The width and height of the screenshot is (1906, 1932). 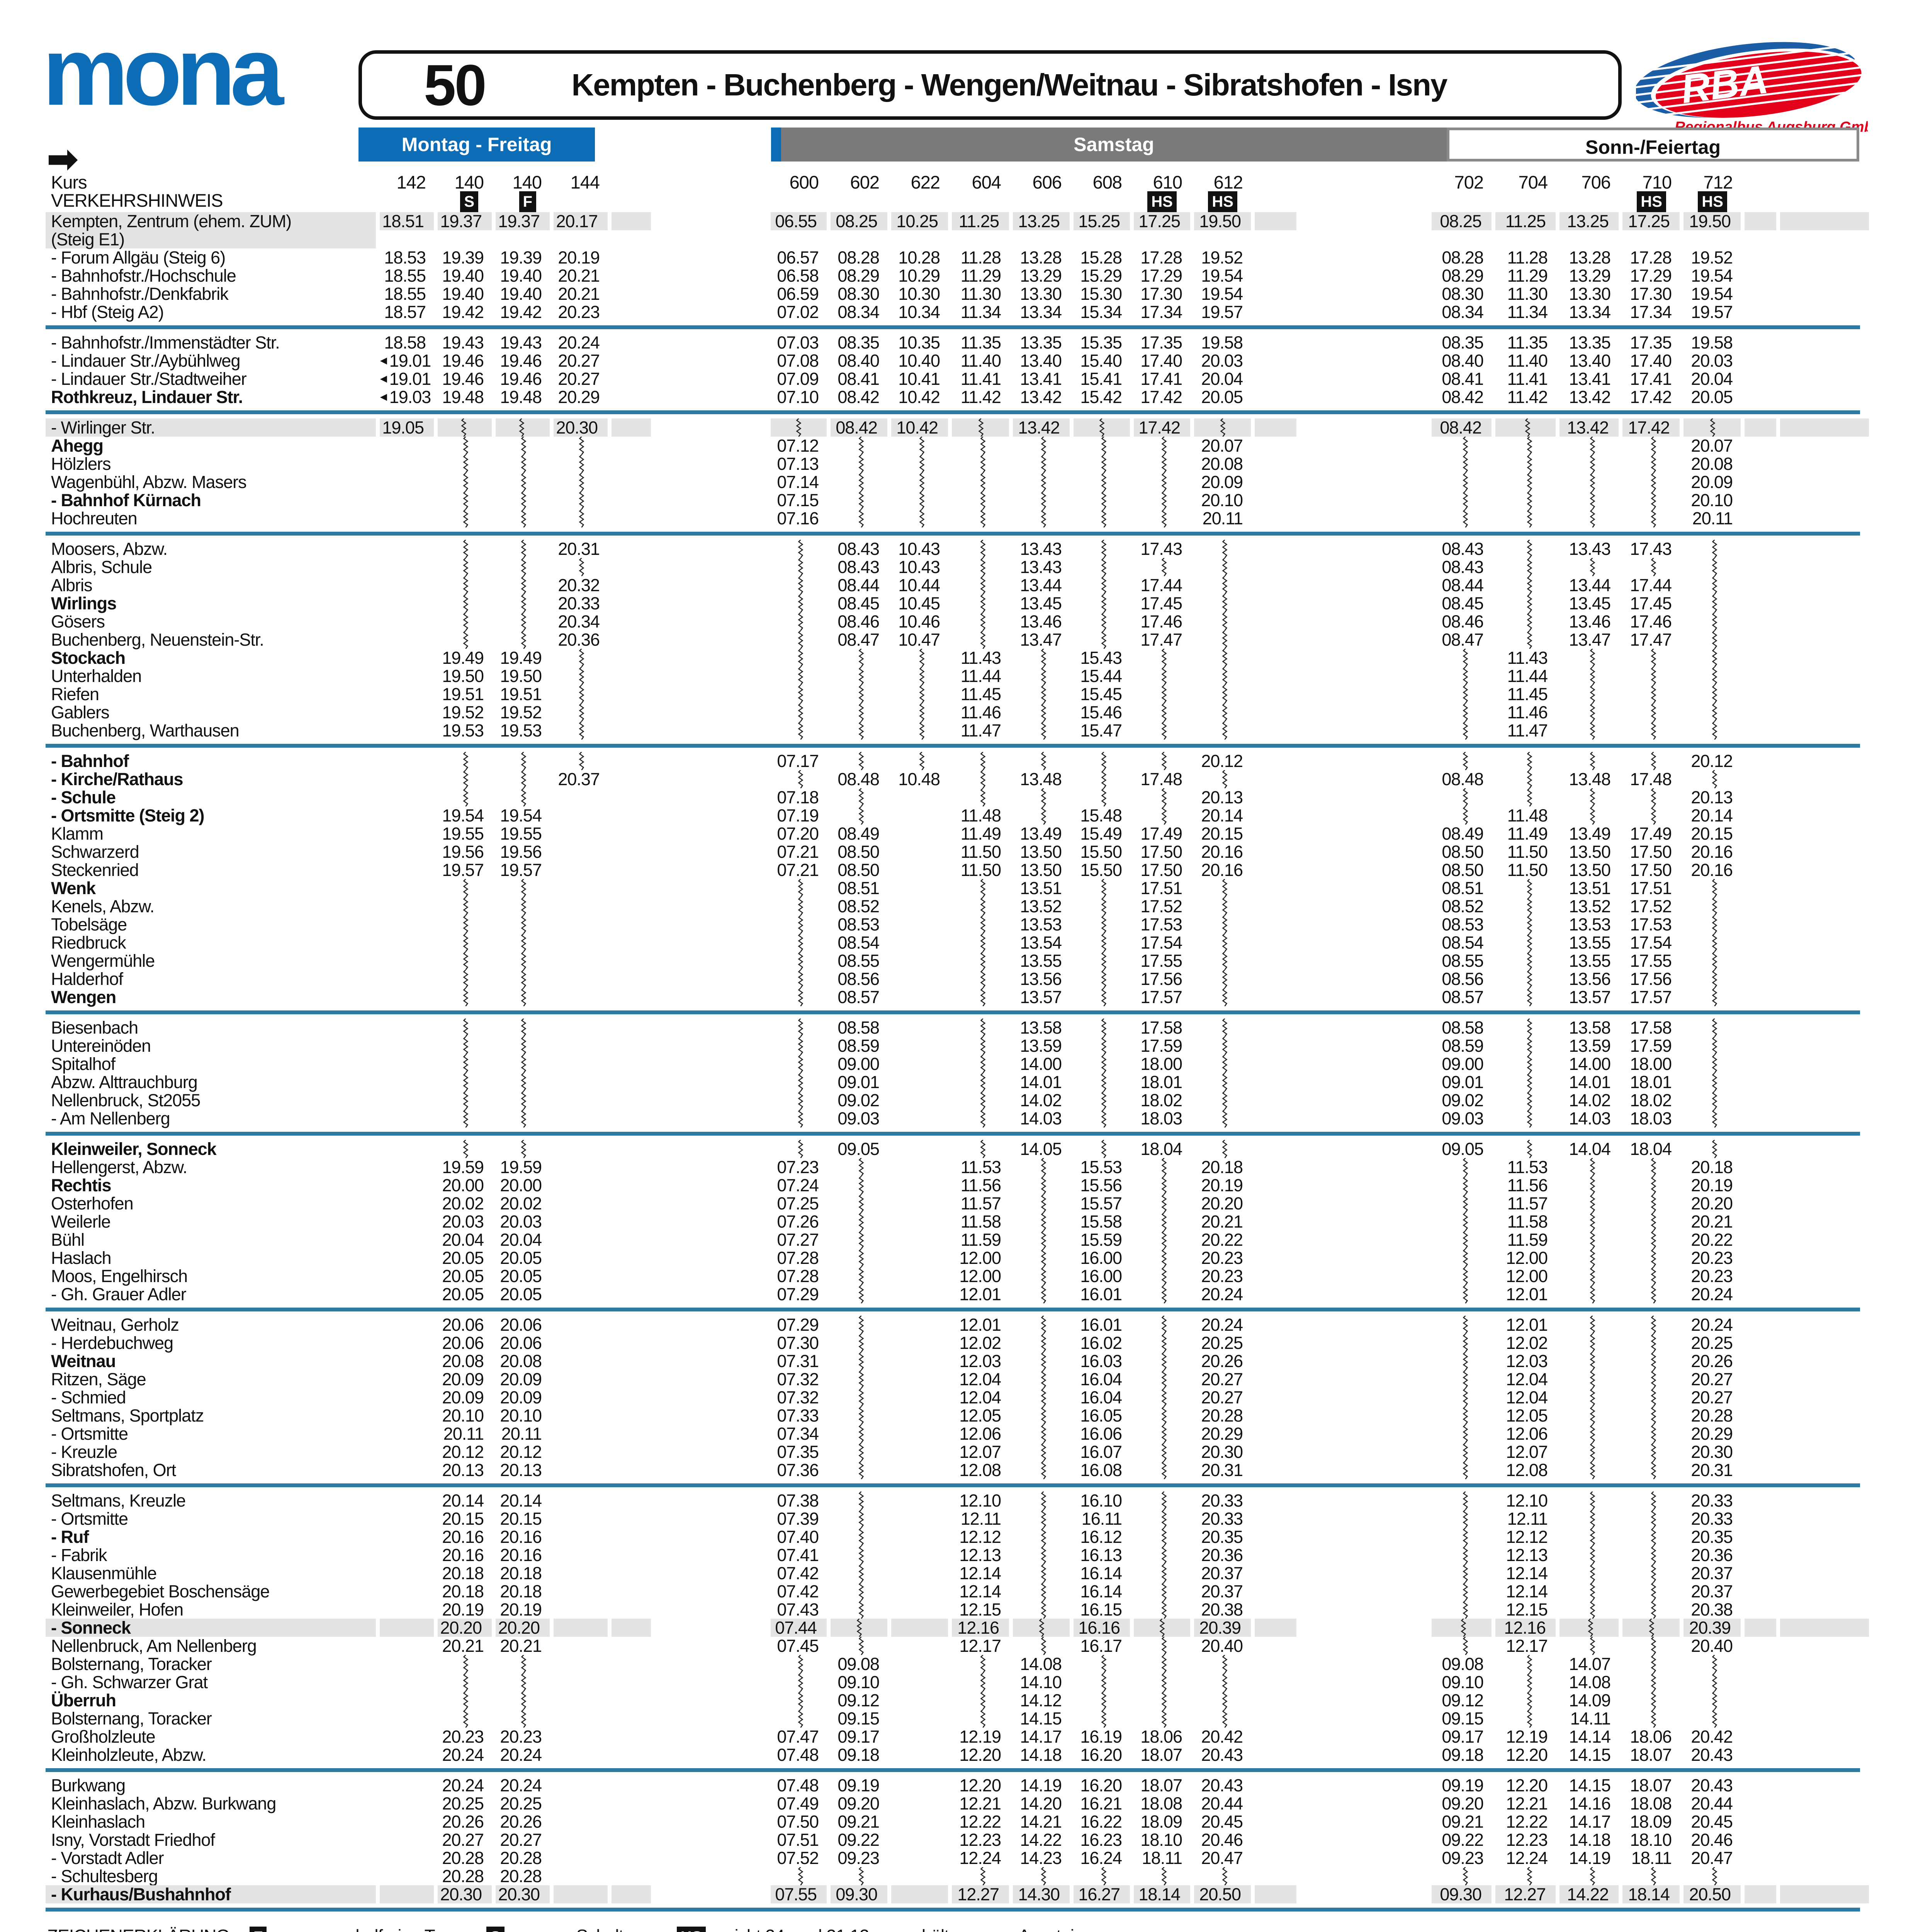 What do you see at coordinates (1222, 397) in the screenshot?
I see `time-cell: 20.05` at bounding box center [1222, 397].